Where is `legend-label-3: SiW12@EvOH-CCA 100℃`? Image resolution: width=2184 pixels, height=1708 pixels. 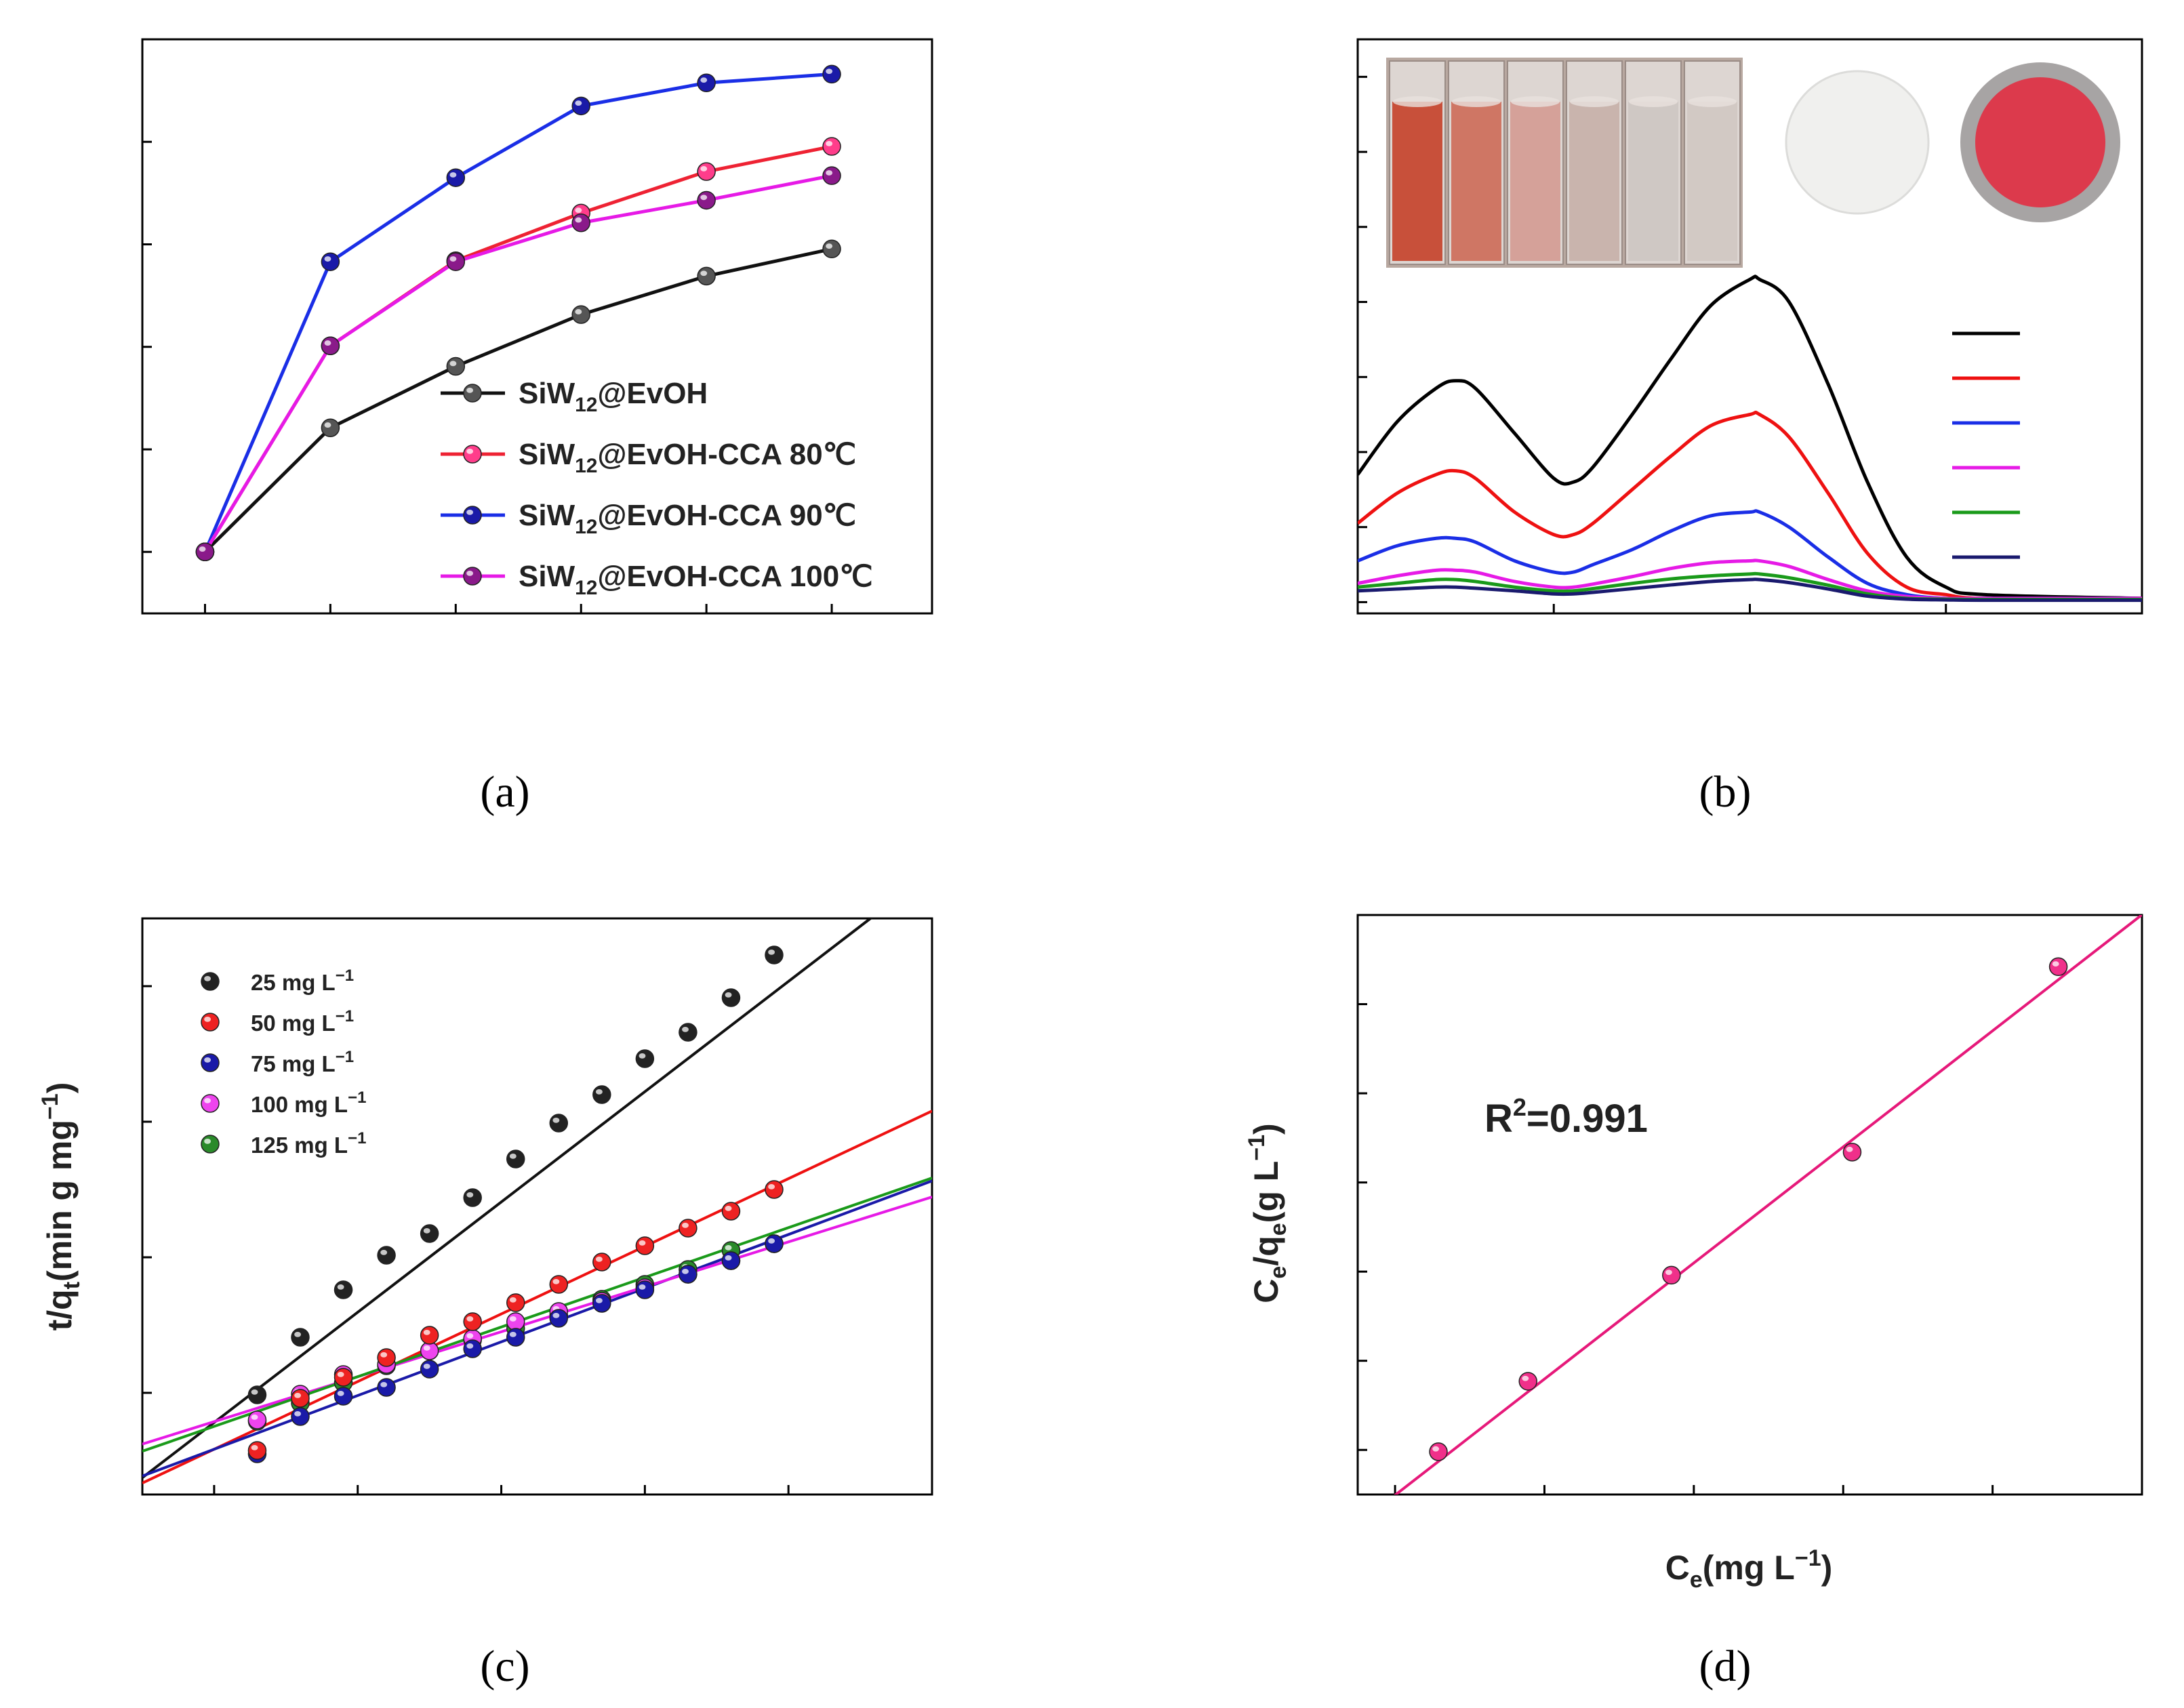 legend-label-3: SiW12@EvOH-CCA 100℃ is located at coordinates (696, 579).